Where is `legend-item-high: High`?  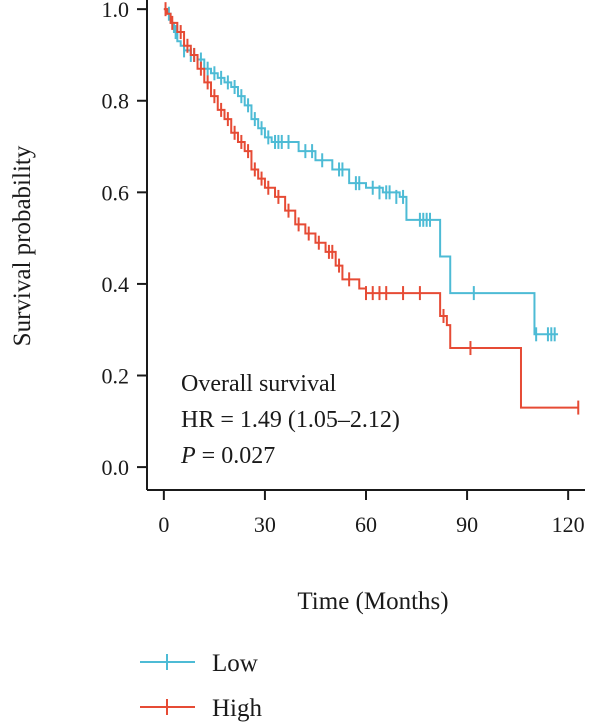 legend-item-high: High is located at coordinates (201, 708).